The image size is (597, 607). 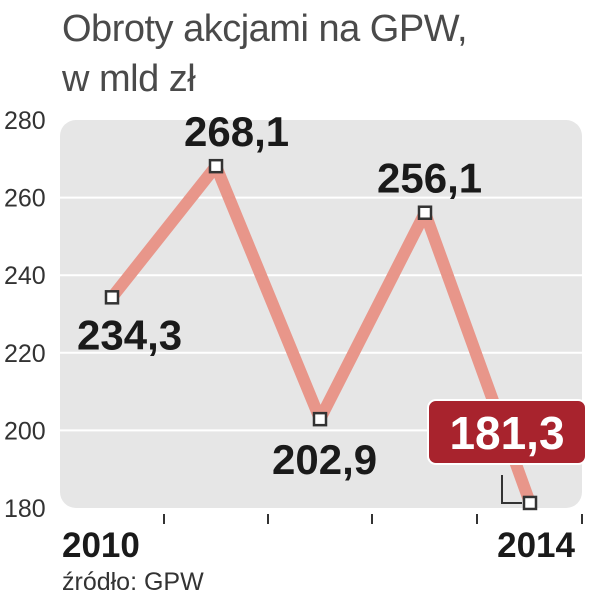 I want to click on y-tick-label: 220, so click(x=25, y=354).